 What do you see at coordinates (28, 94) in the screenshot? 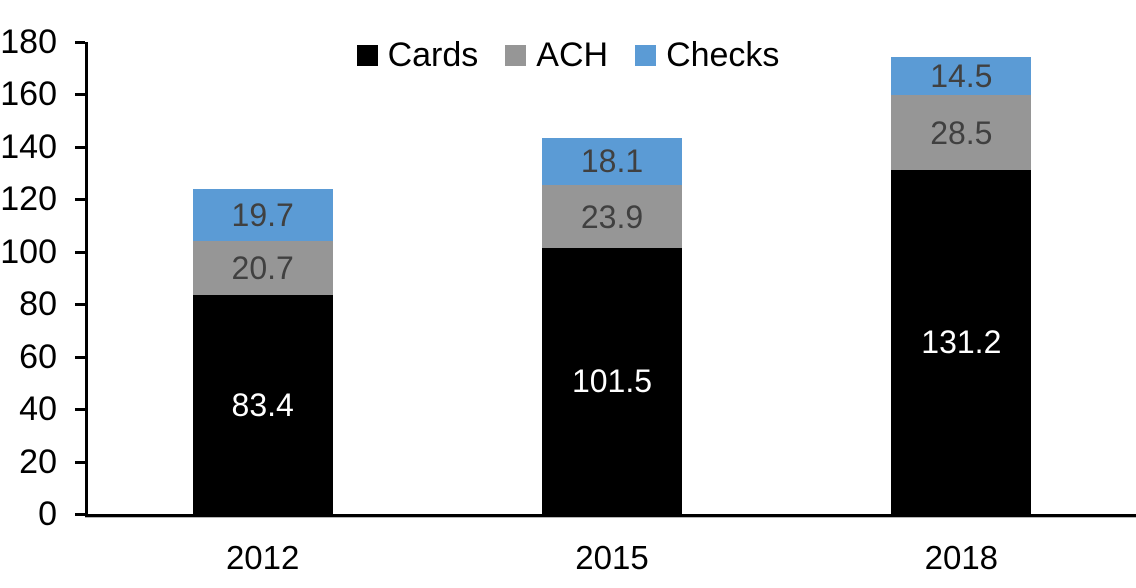
I see `y-axis-tick-label: 160` at bounding box center [28, 94].